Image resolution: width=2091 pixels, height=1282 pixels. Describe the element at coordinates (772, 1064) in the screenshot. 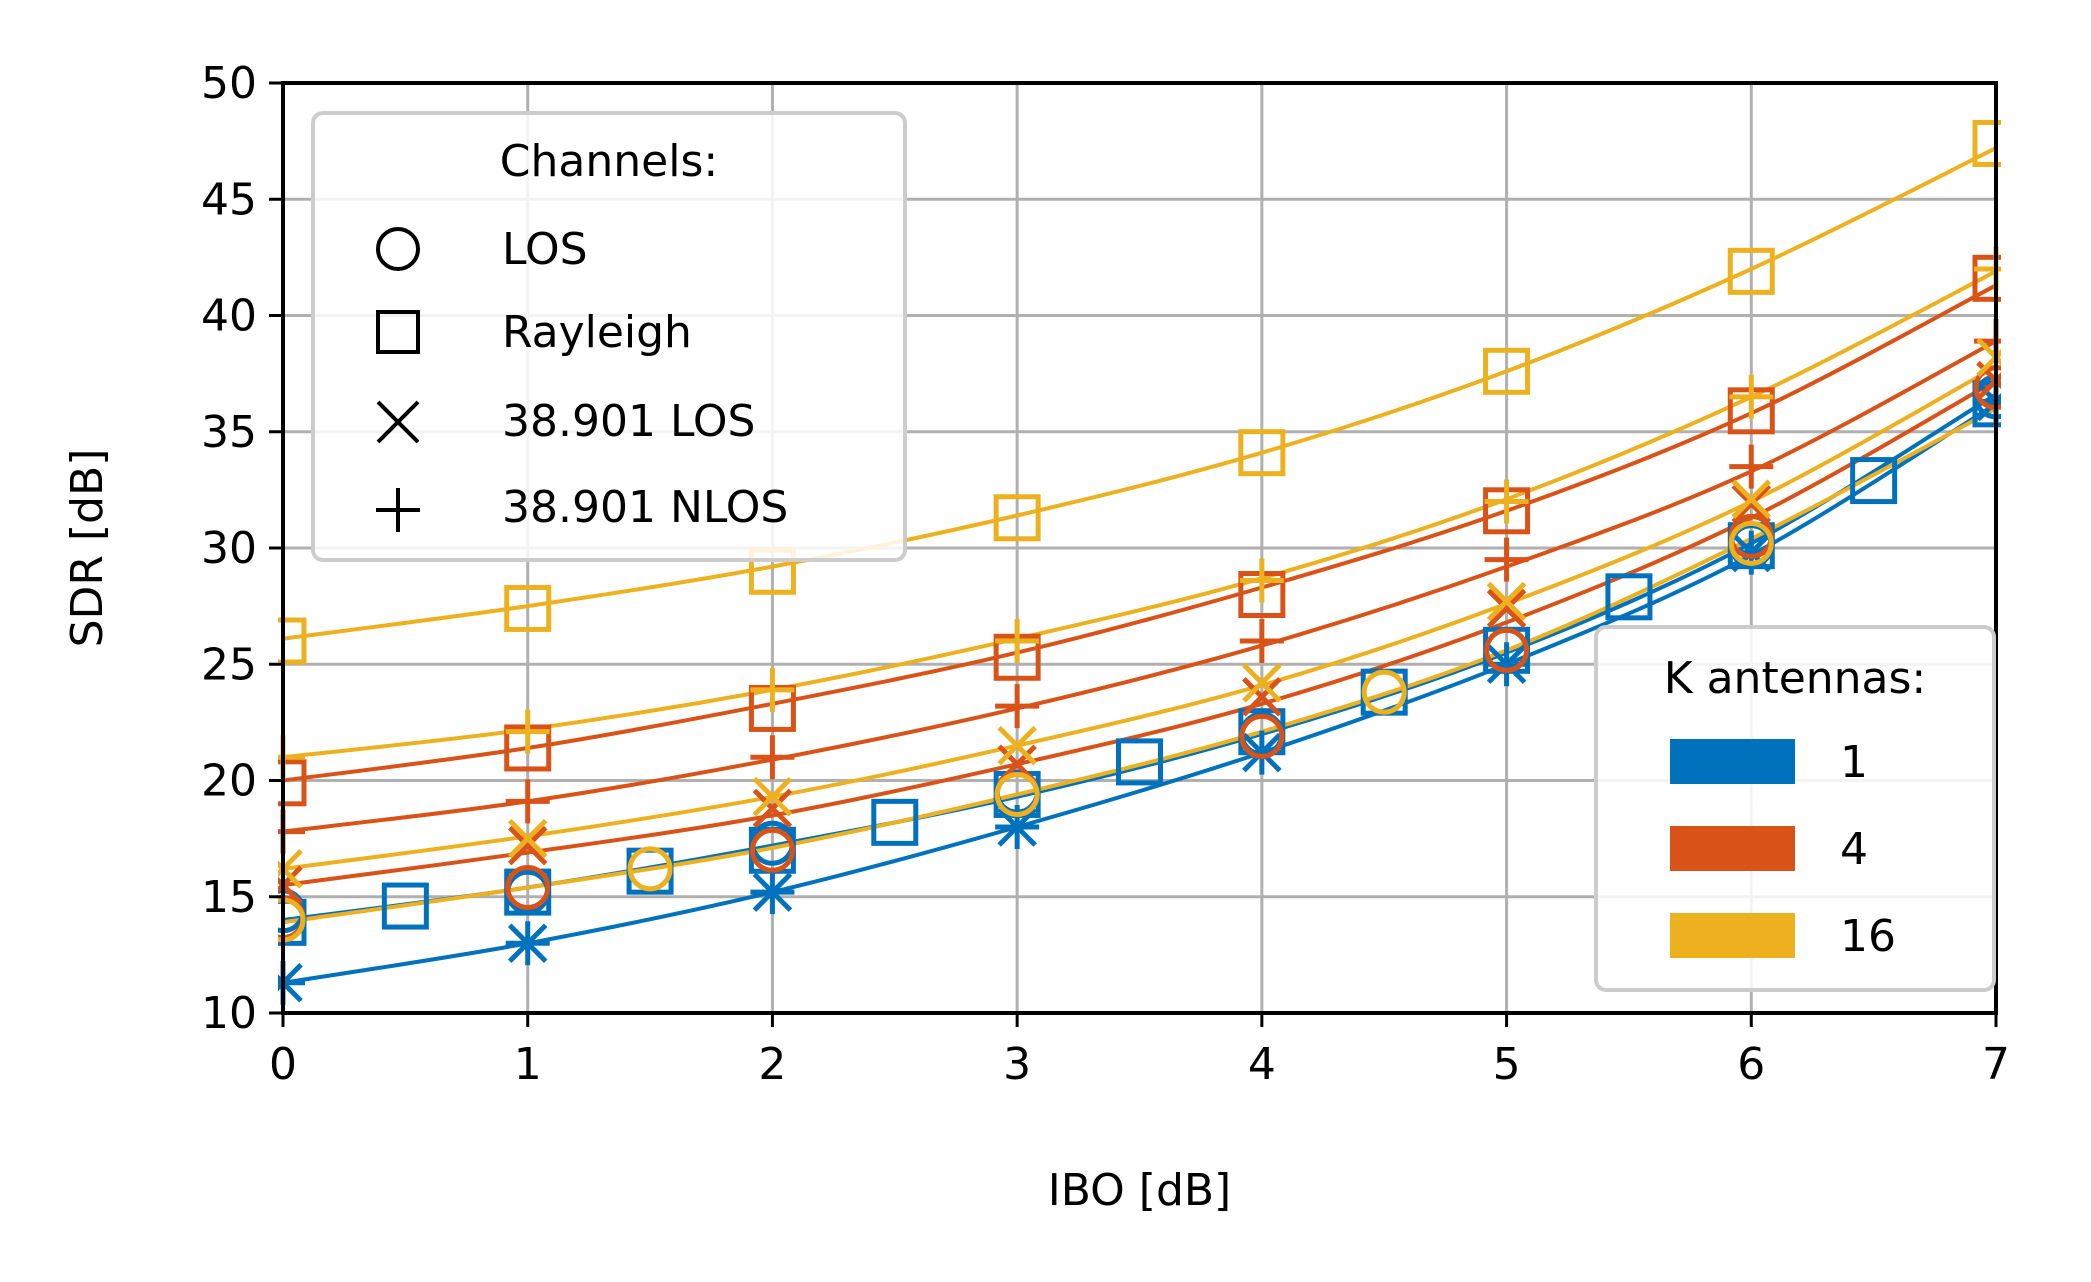

I see `x-tick-label: 2` at that location.